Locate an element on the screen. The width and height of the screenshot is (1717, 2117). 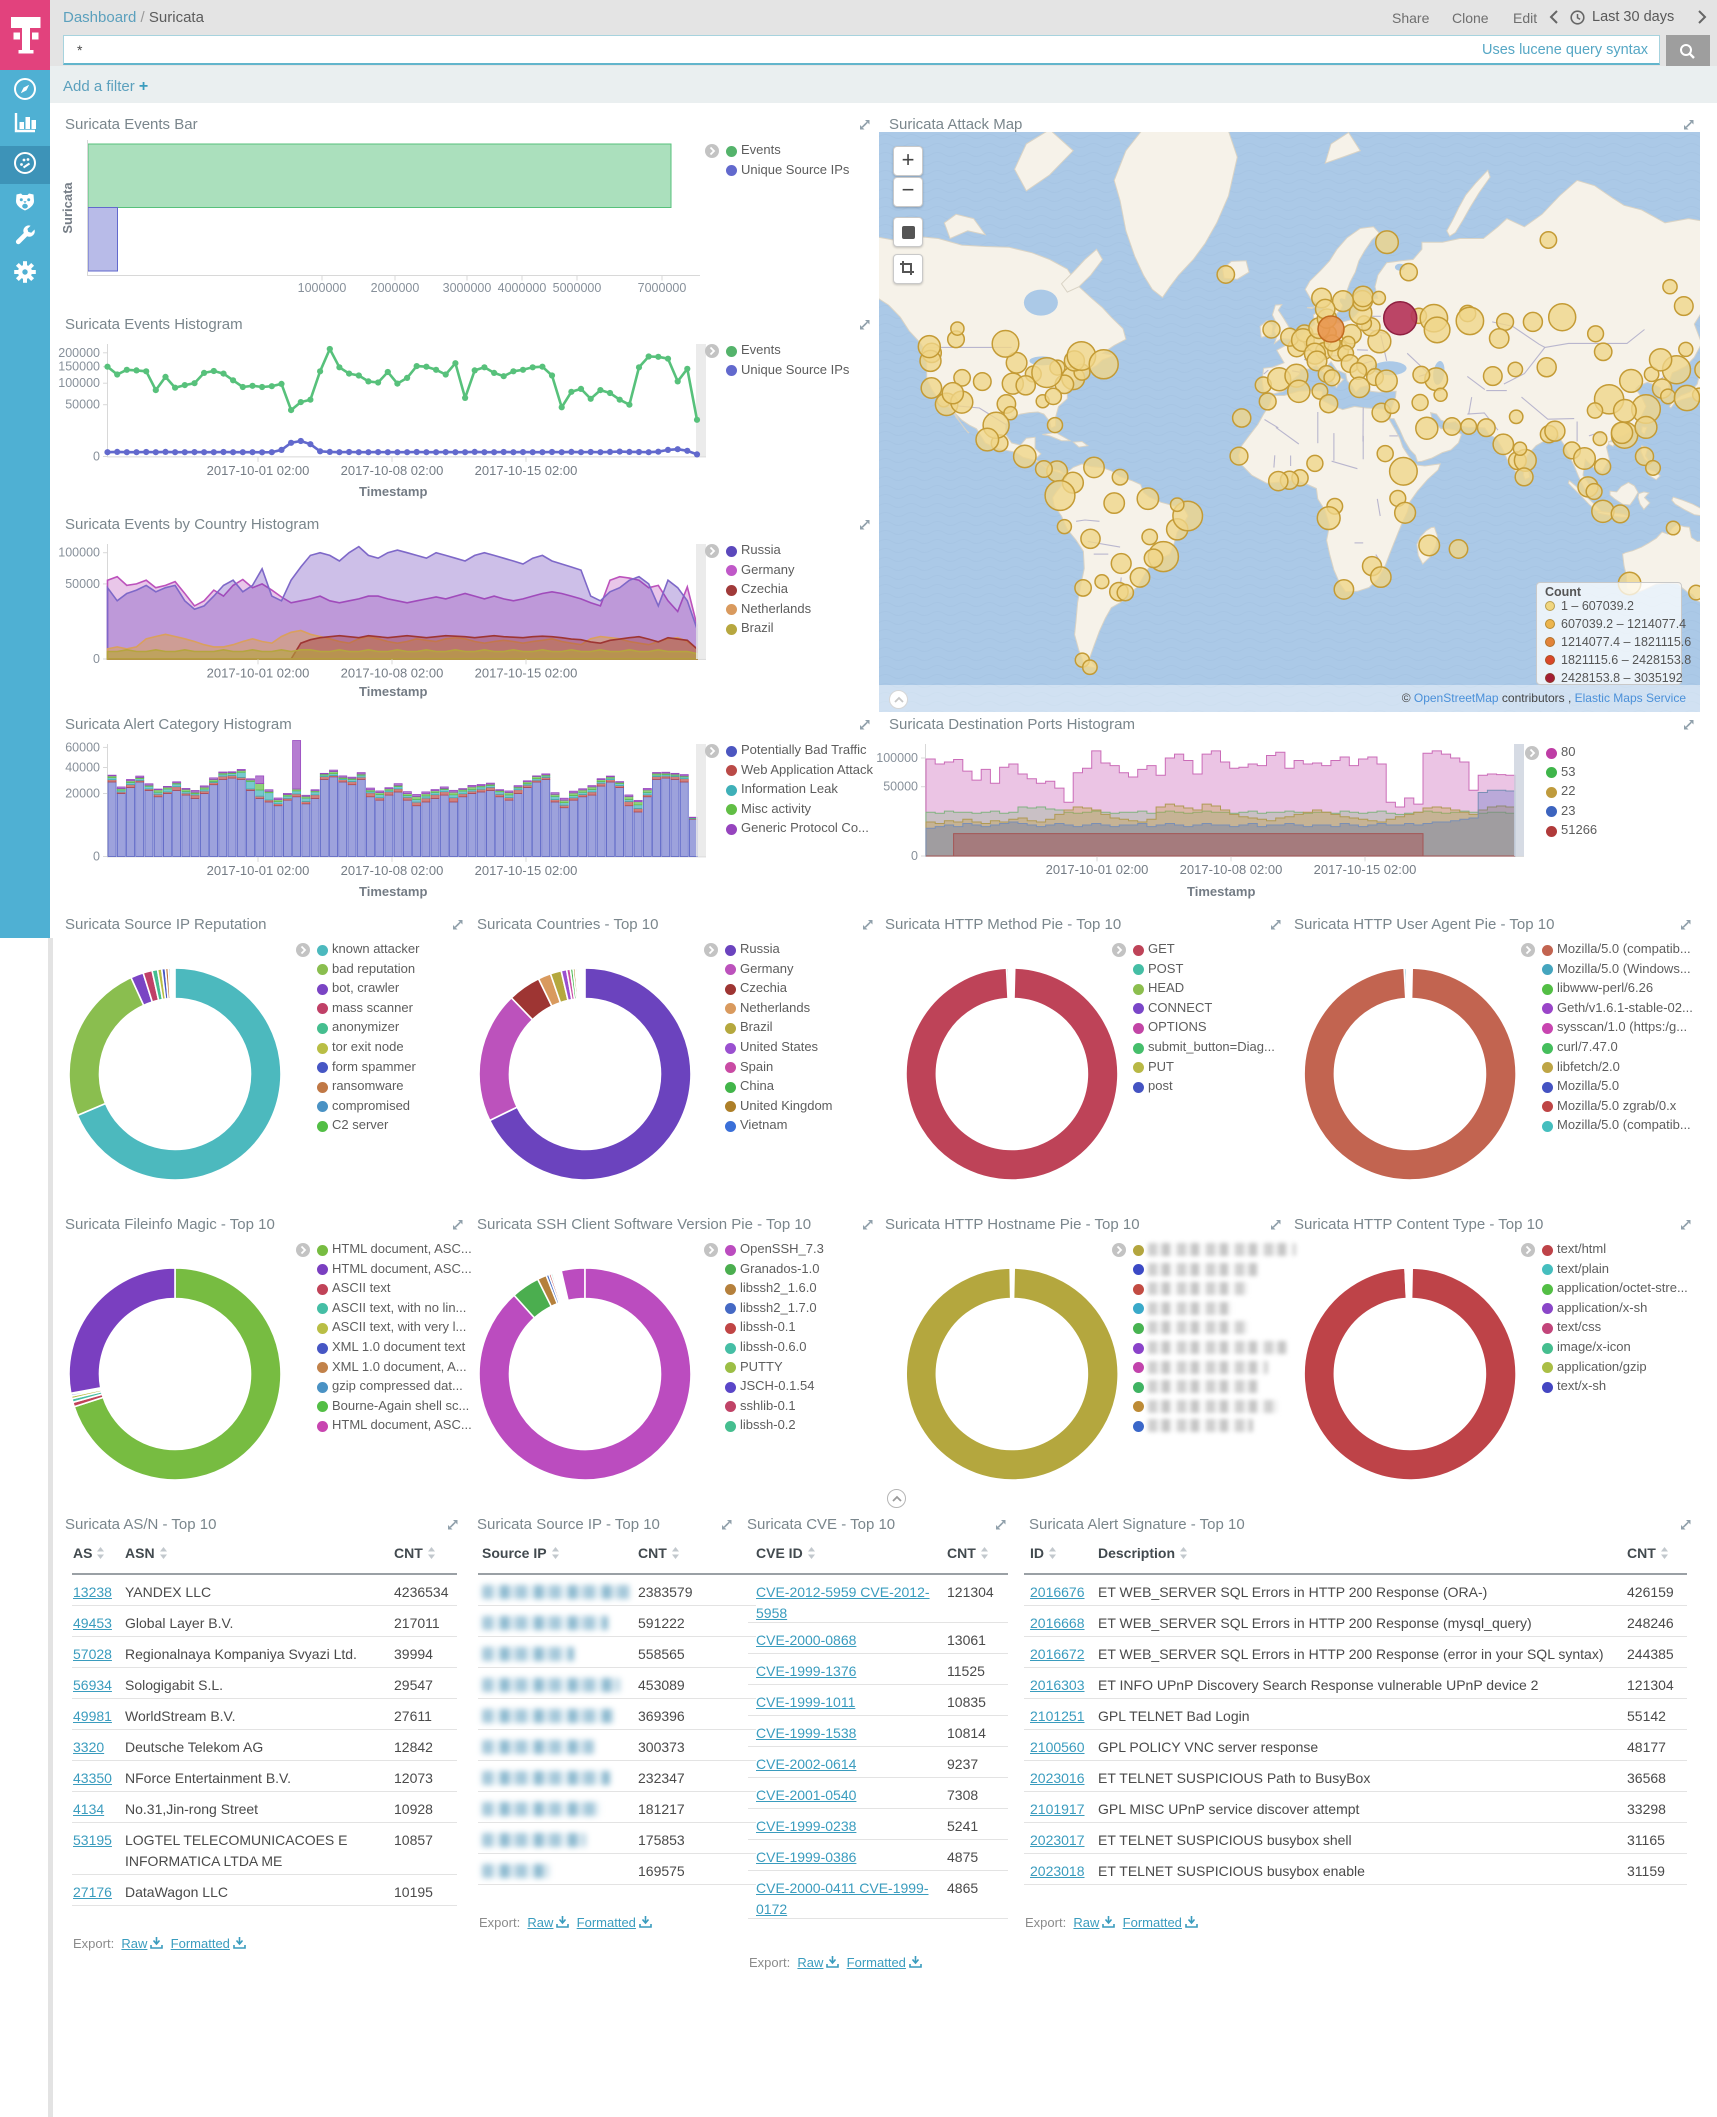
svg-text: 3000000 is located at coordinates (467, 288).